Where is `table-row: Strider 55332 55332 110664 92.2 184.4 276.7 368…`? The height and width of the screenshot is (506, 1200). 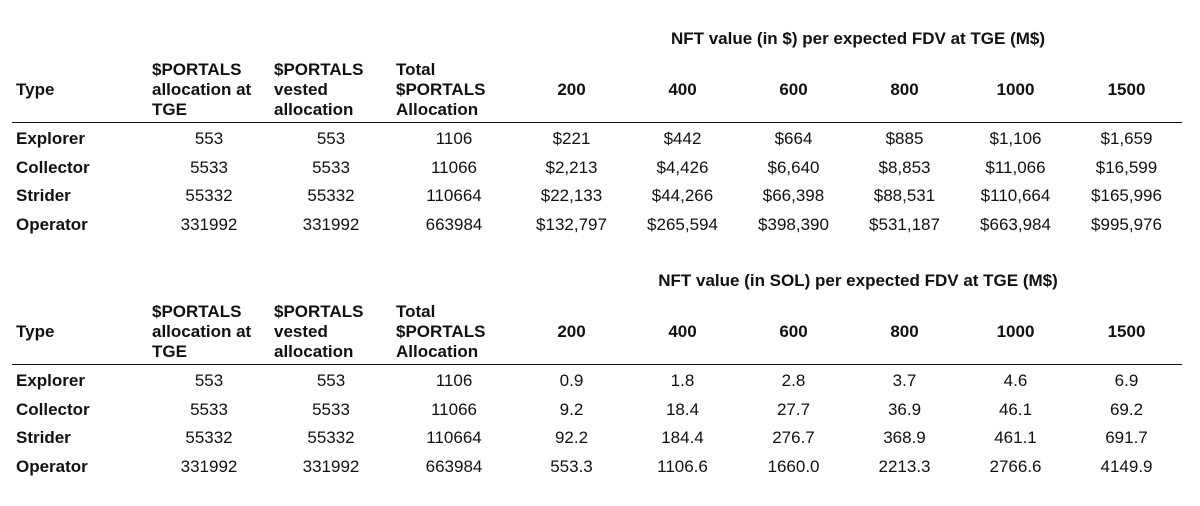 table-row: Strider 55332 55332 110664 92.2 184.4 276.7 368… is located at coordinates (597, 438).